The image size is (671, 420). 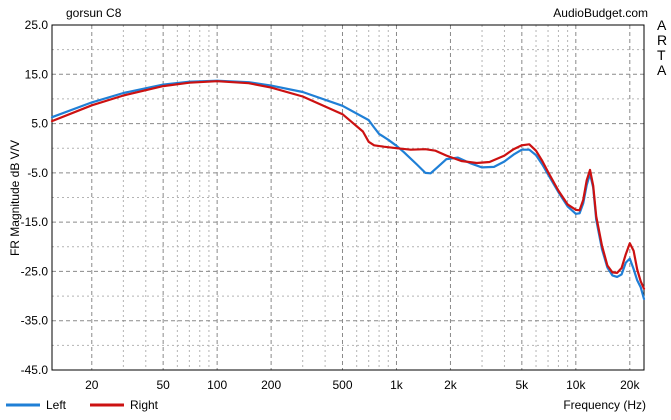 What do you see at coordinates (451, 385) in the screenshot?
I see `x-tick-label: 2k` at bounding box center [451, 385].